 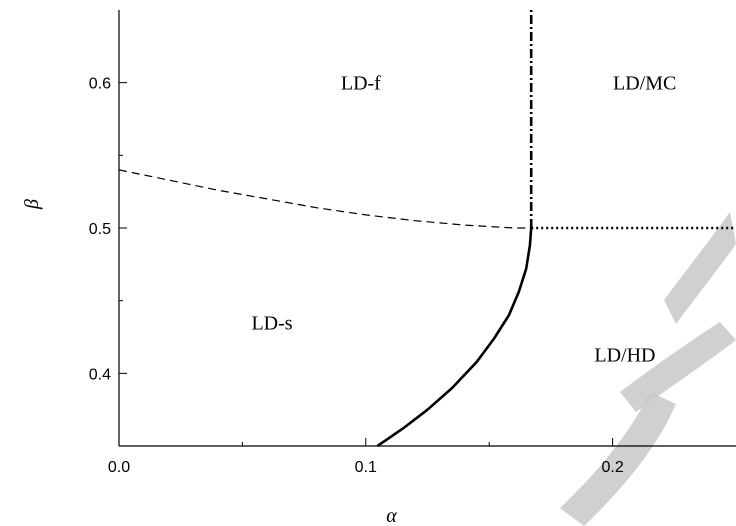 What do you see at coordinates (612, 467) in the screenshot?
I see `x-tick-label-2: 0.2` at bounding box center [612, 467].